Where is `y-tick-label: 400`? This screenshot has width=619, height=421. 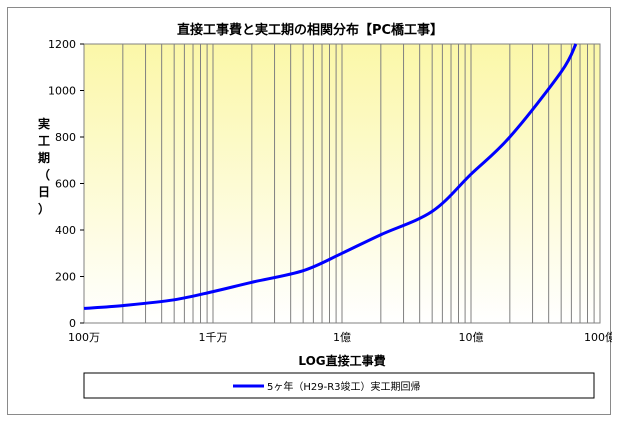 y-tick-label: 400 is located at coordinates (65, 230).